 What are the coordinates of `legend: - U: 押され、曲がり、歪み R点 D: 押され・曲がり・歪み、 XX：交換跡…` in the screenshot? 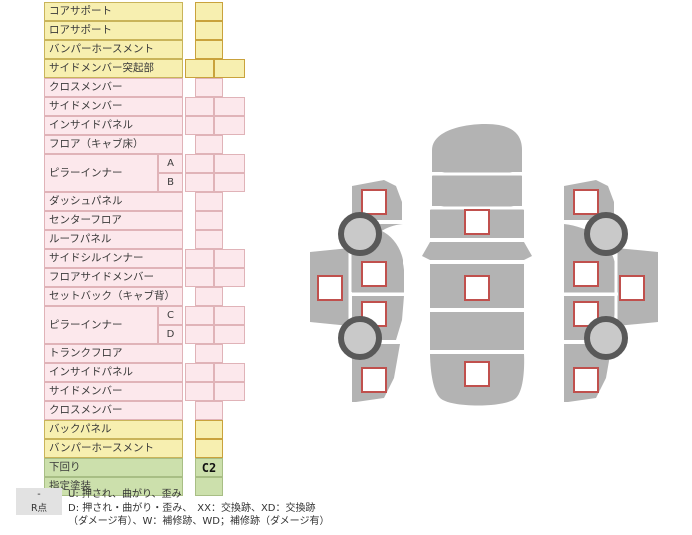 It's located at (172, 508).